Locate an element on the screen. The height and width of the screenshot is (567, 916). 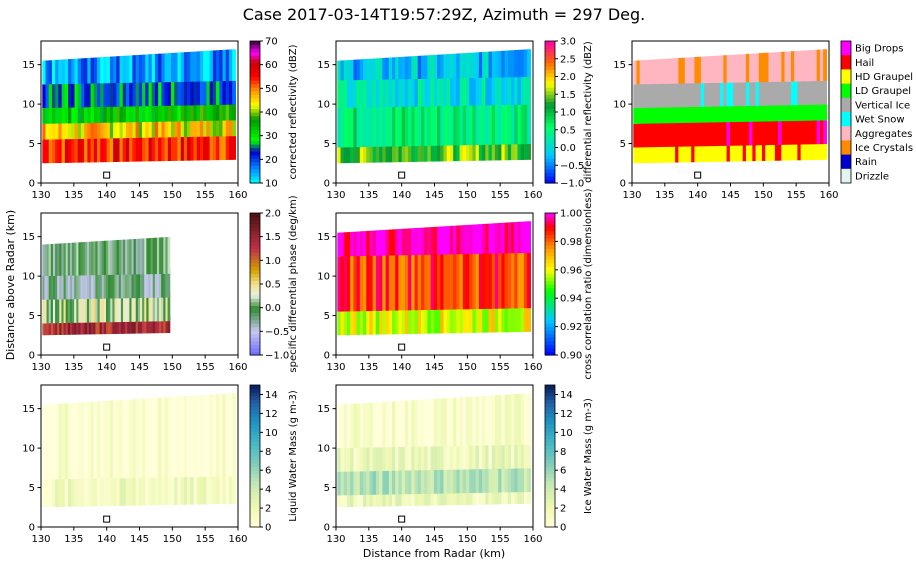
radar-marker is located at coordinates (402, 175).